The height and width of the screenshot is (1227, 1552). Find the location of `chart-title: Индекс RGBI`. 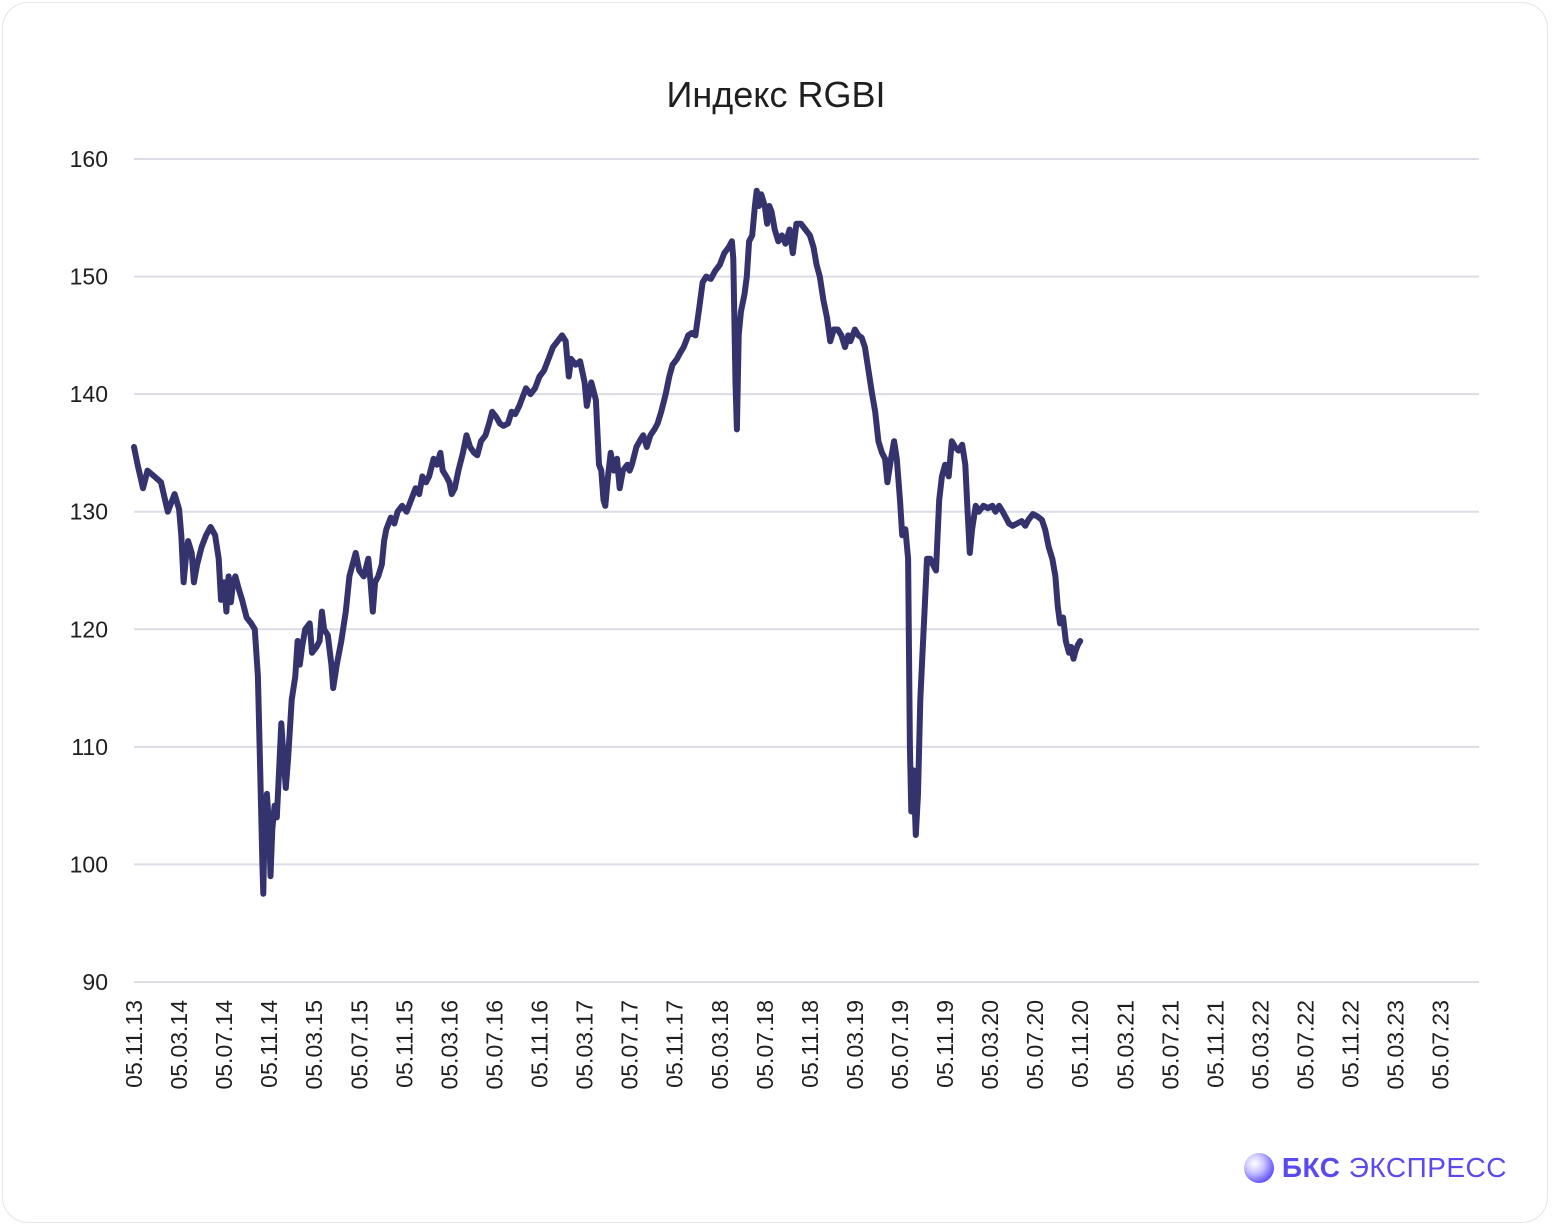

chart-title: Индекс RGBI is located at coordinates (776, 94).